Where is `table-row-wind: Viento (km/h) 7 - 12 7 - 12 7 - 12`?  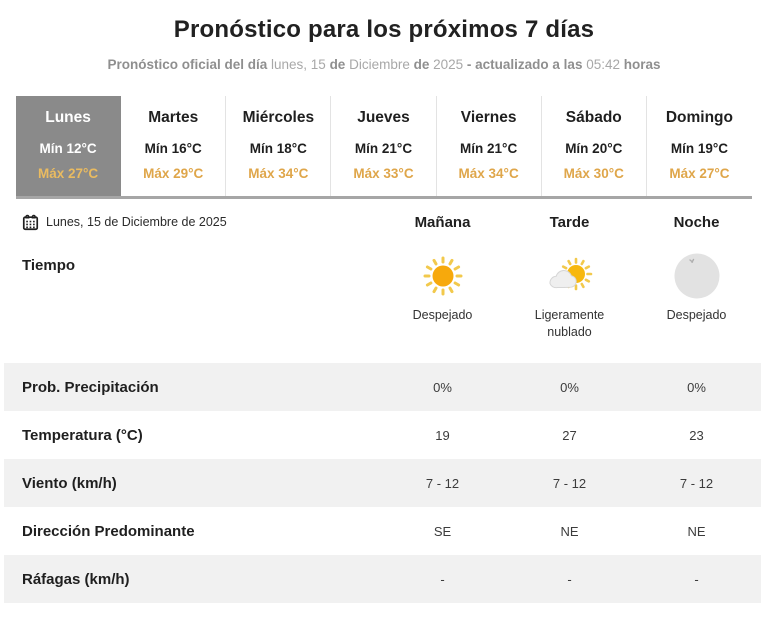
table-row-wind: Viento (km/h) 7 - 12 7 - 12 7 - 12 is located at coordinates (382, 483).